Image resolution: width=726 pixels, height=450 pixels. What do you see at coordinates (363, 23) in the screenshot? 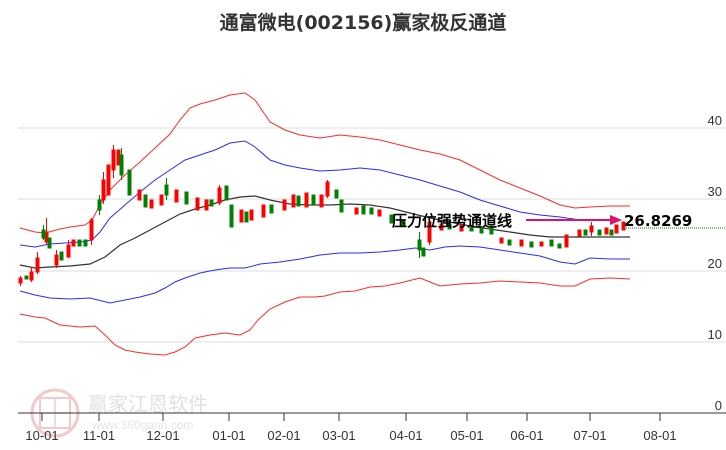
I see `chart-title: 通富微电(002156)赢家极反通道` at bounding box center [363, 23].